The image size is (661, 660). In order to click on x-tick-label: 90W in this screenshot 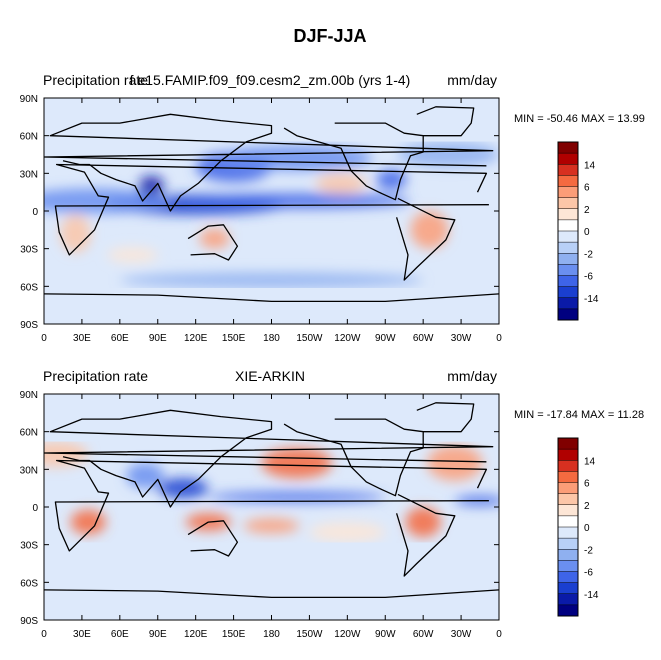, I will do `click(385, 634)`.